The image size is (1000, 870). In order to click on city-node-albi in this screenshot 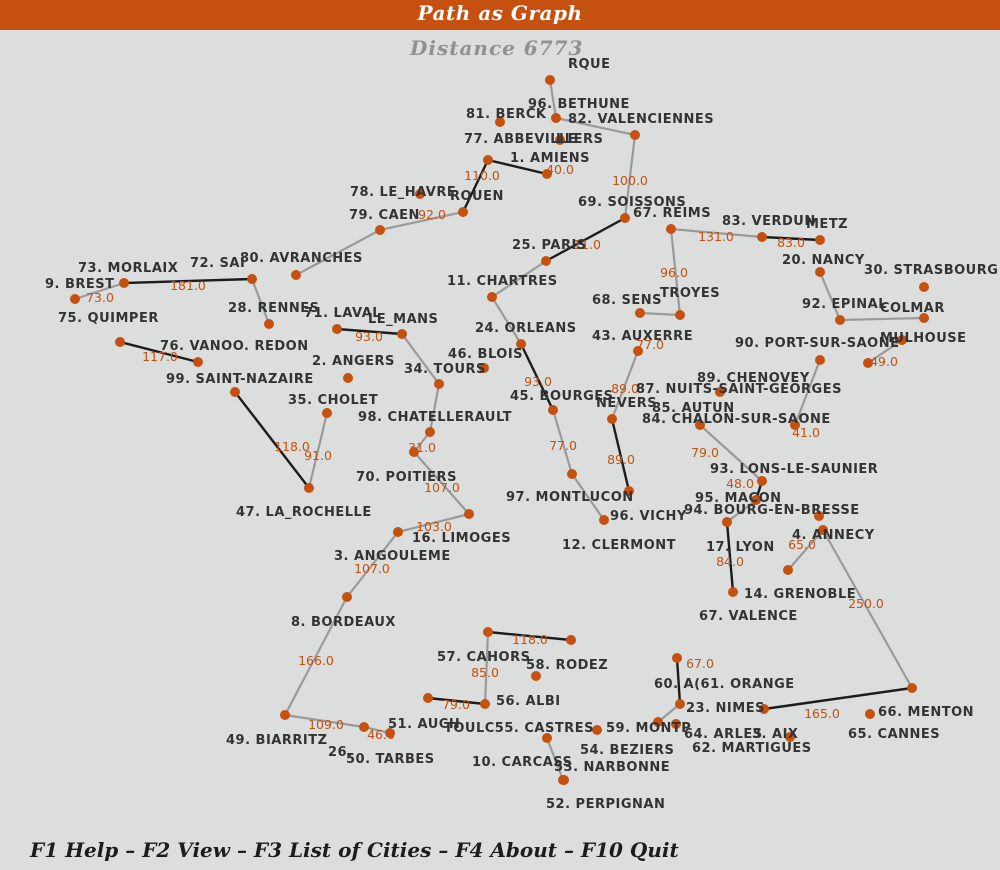, I will do `click(536, 676)`.